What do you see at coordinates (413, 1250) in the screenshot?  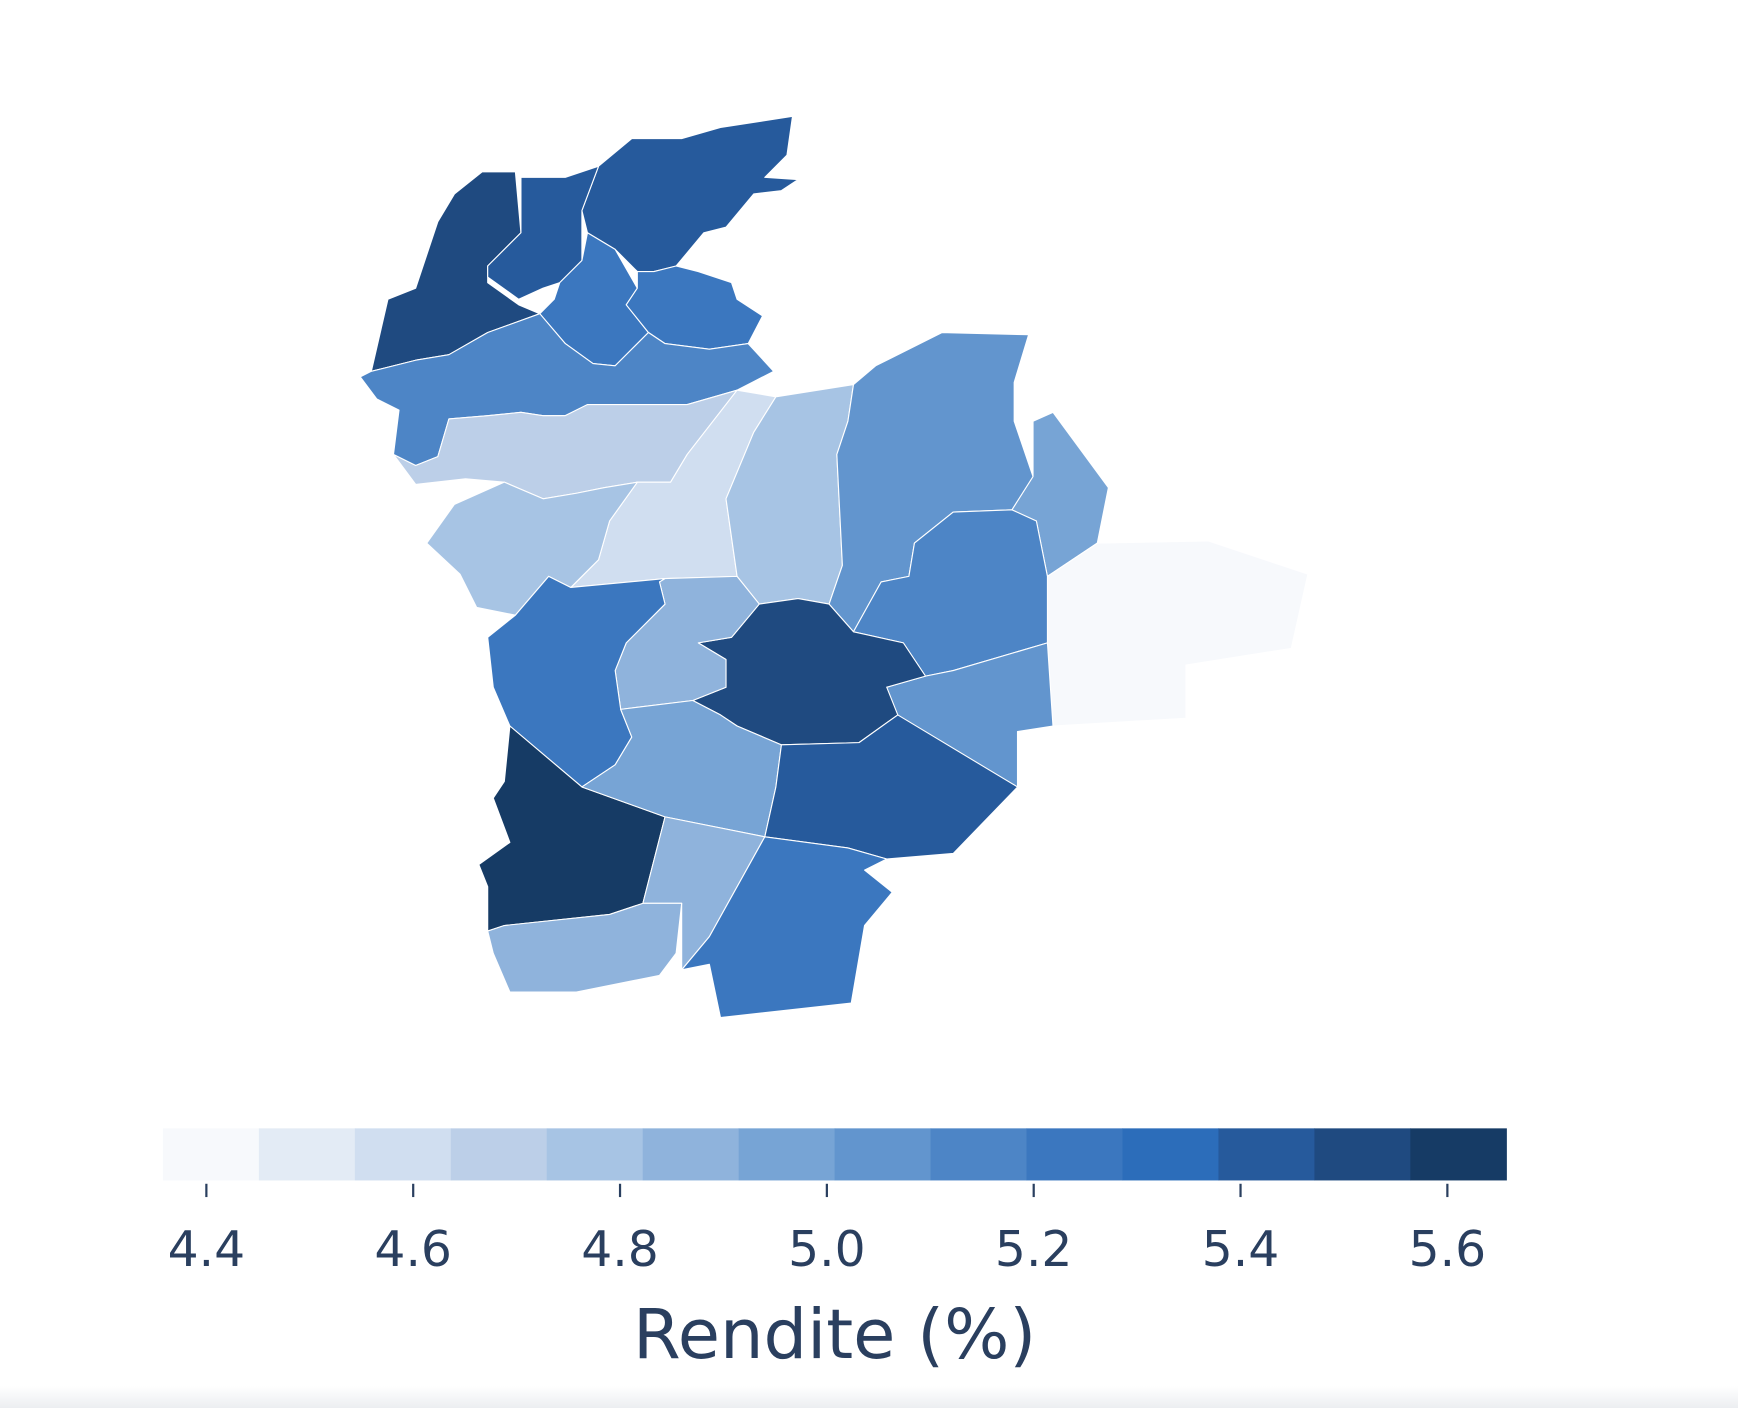 I see `colorbar-tick-label: 4.6` at bounding box center [413, 1250].